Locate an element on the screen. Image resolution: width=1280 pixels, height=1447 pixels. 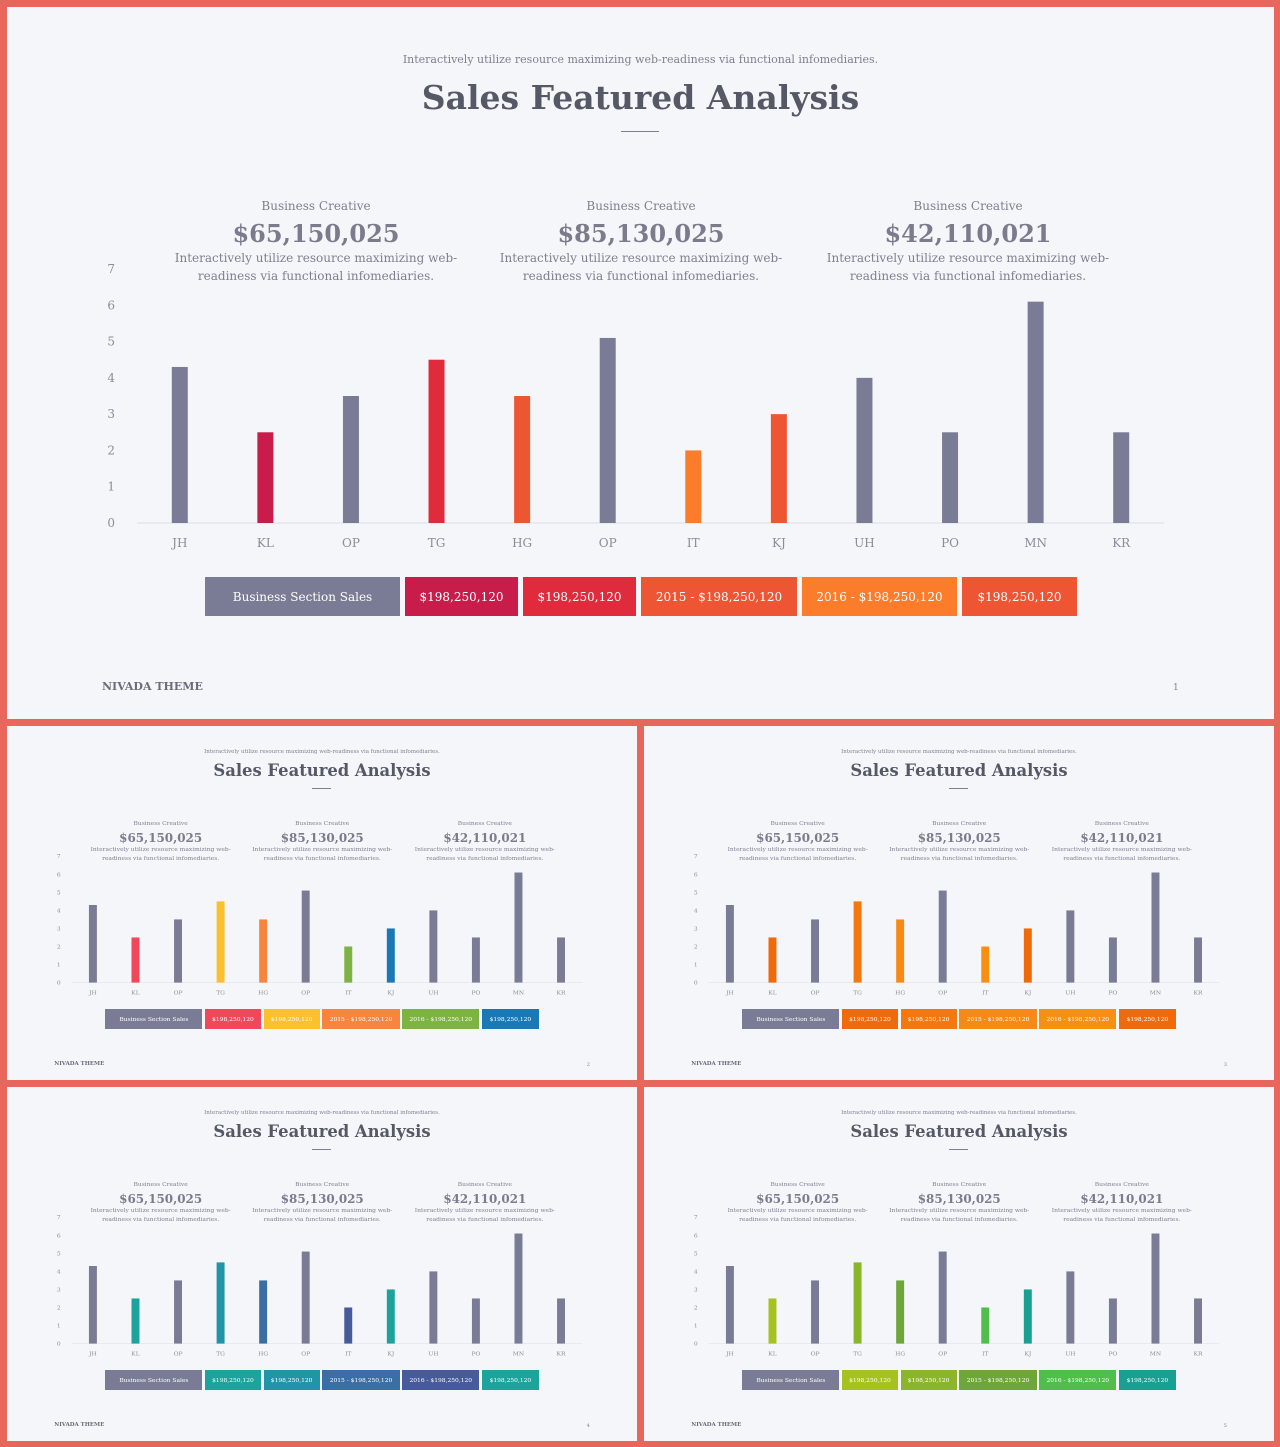
y-tick-label: 7 is located at coordinates (696, 856).